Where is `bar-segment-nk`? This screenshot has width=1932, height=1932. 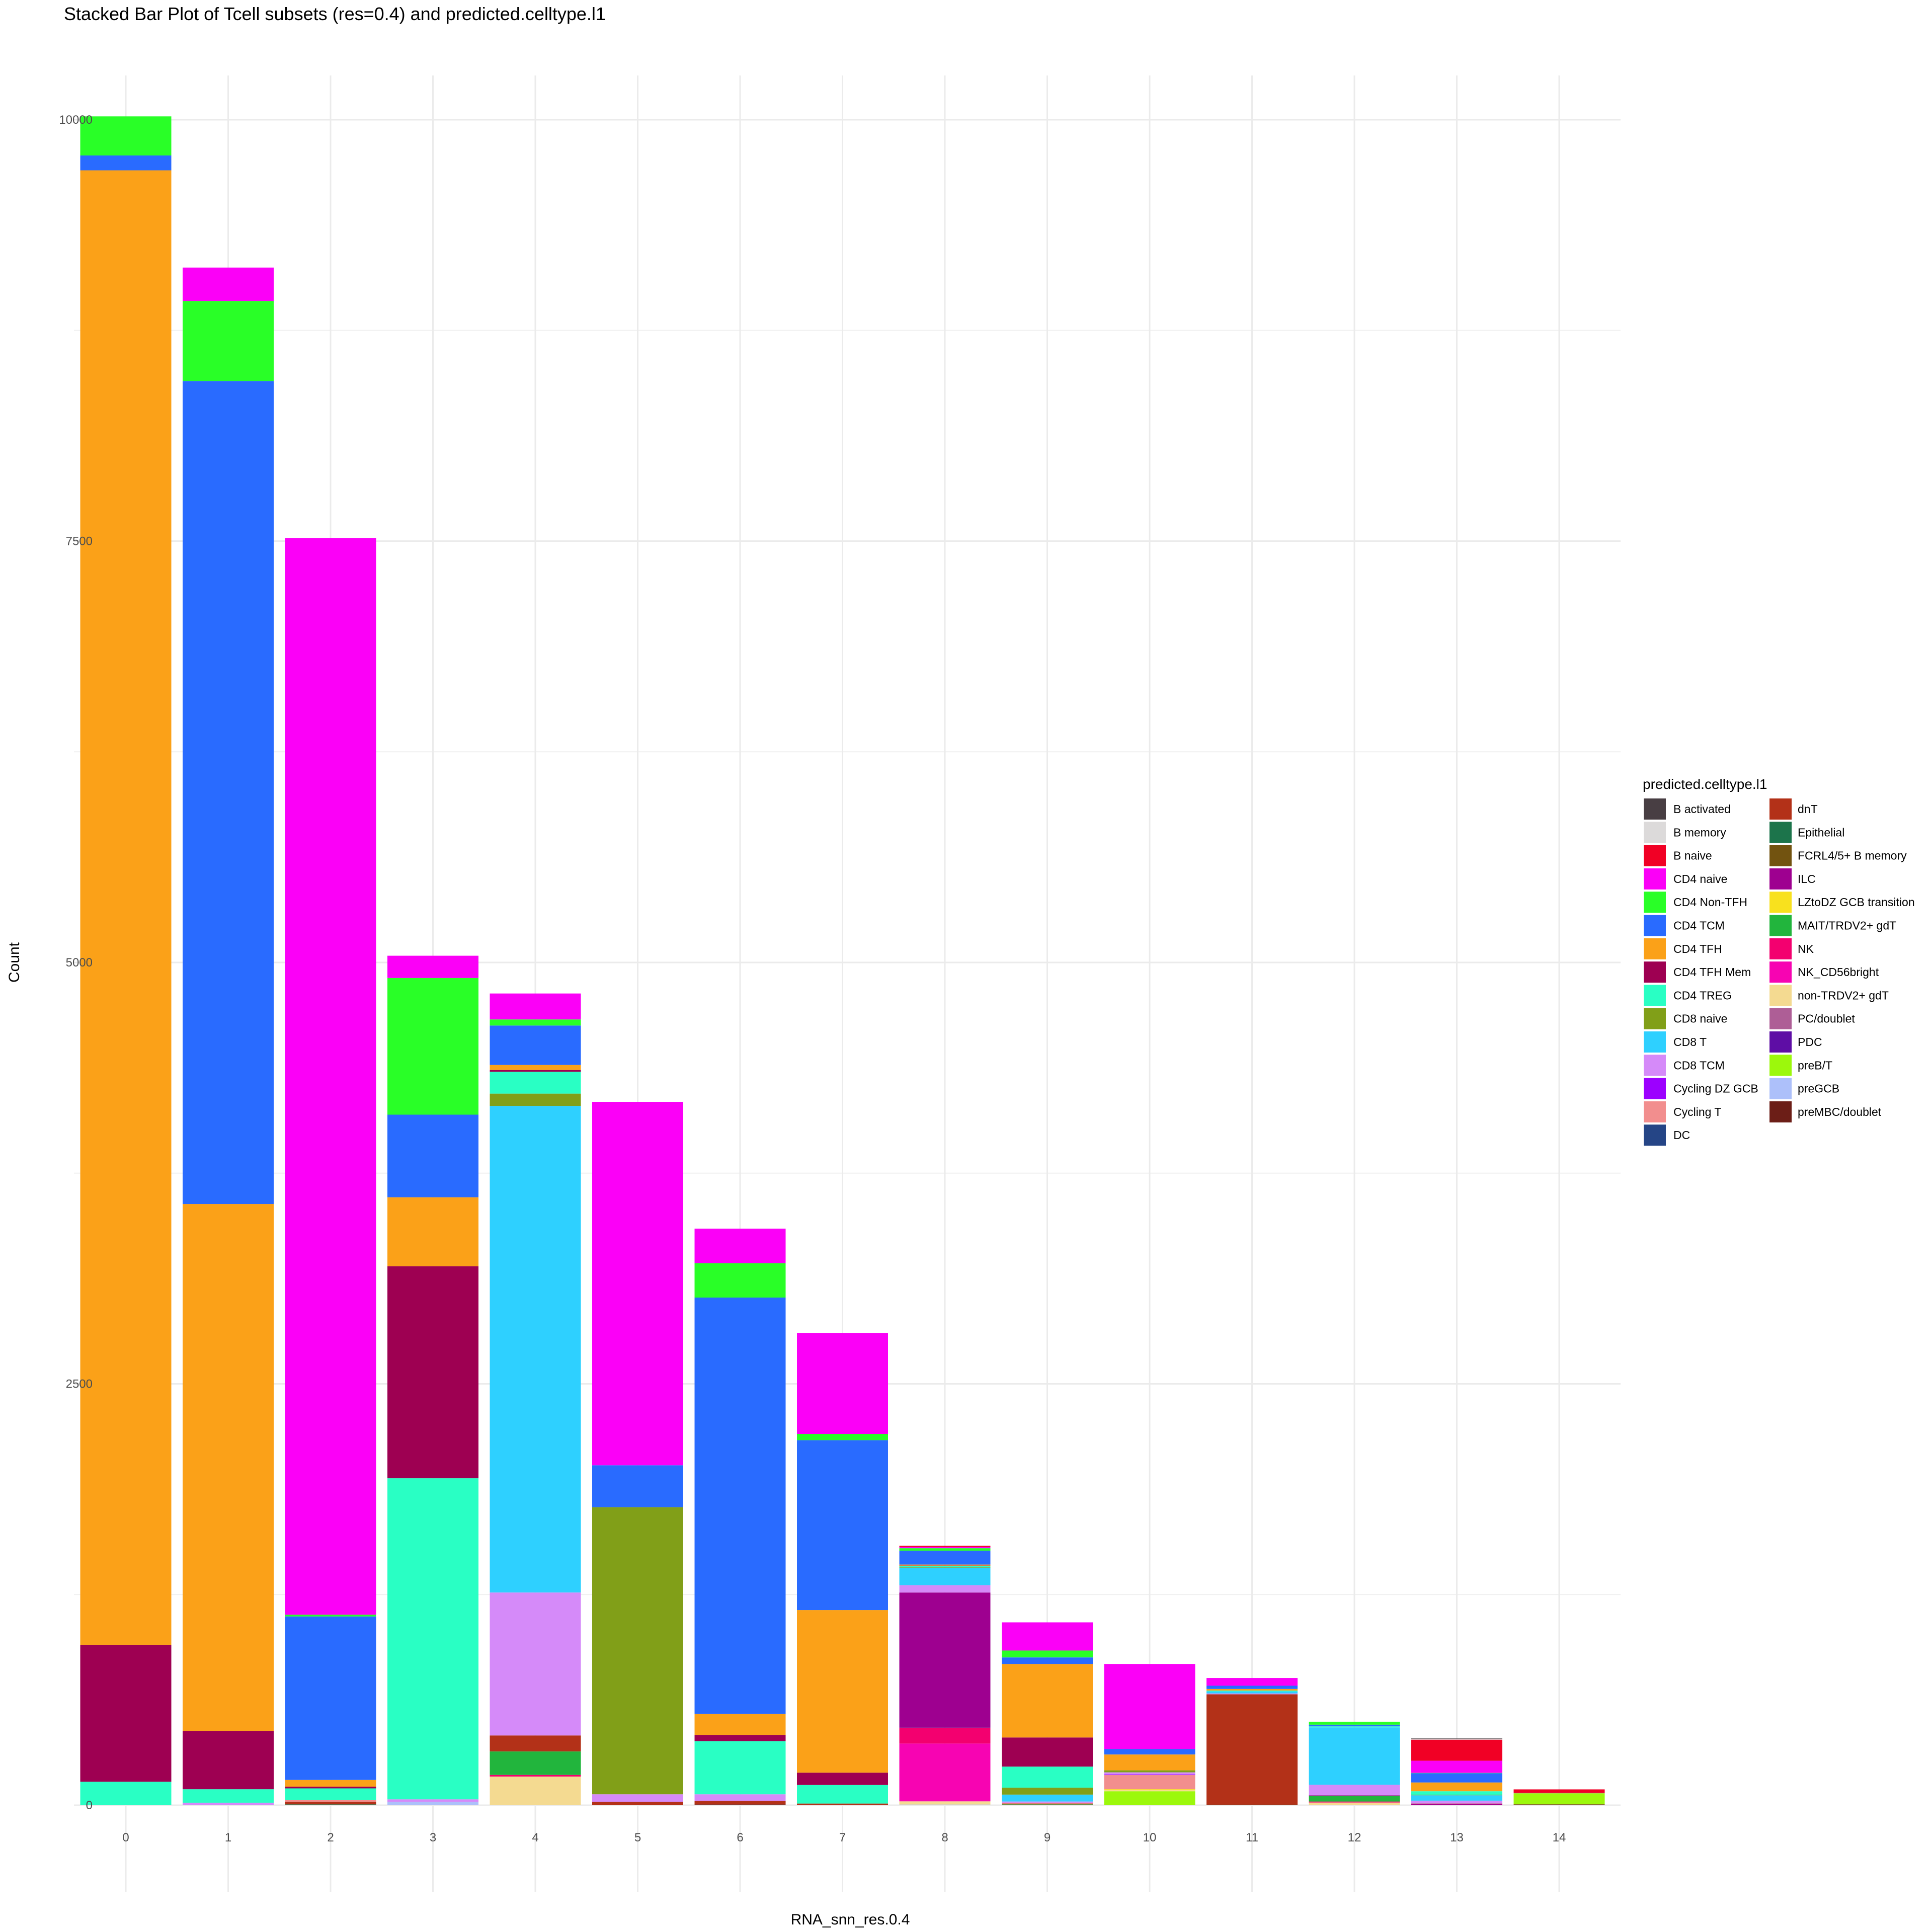 bar-segment-nk is located at coordinates (1354, 1802).